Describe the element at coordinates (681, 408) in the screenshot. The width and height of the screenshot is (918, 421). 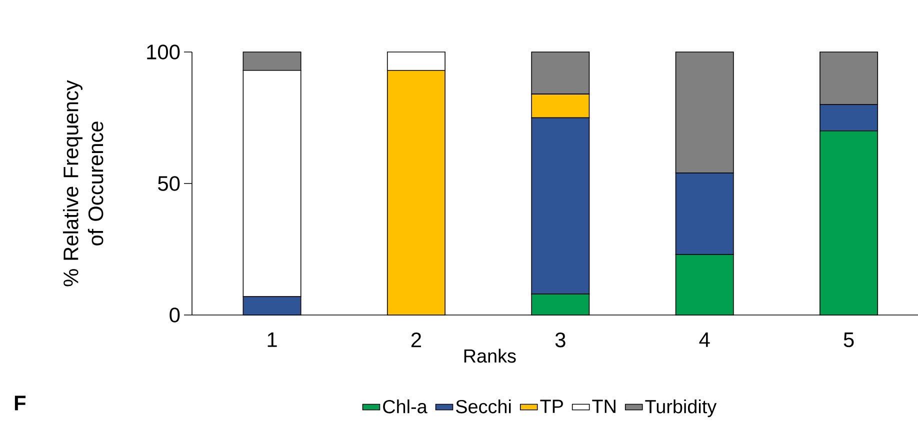
I see `legend-label: Turbidity` at that location.